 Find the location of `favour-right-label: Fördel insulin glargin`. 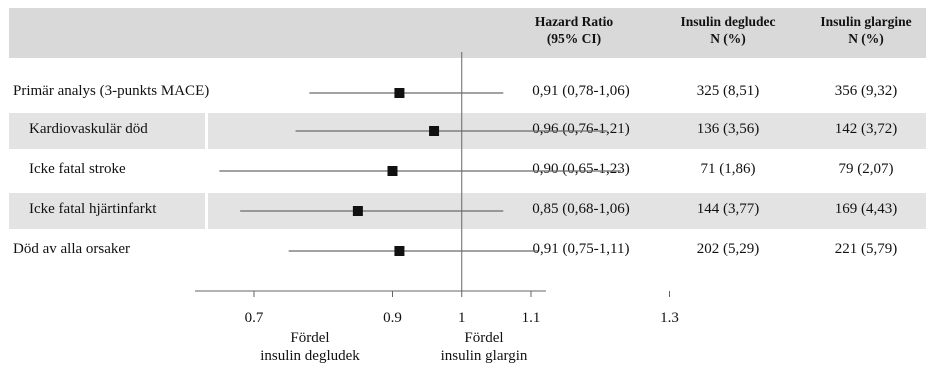

favour-right-label: Fördel insulin glargin is located at coordinates (484, 347).